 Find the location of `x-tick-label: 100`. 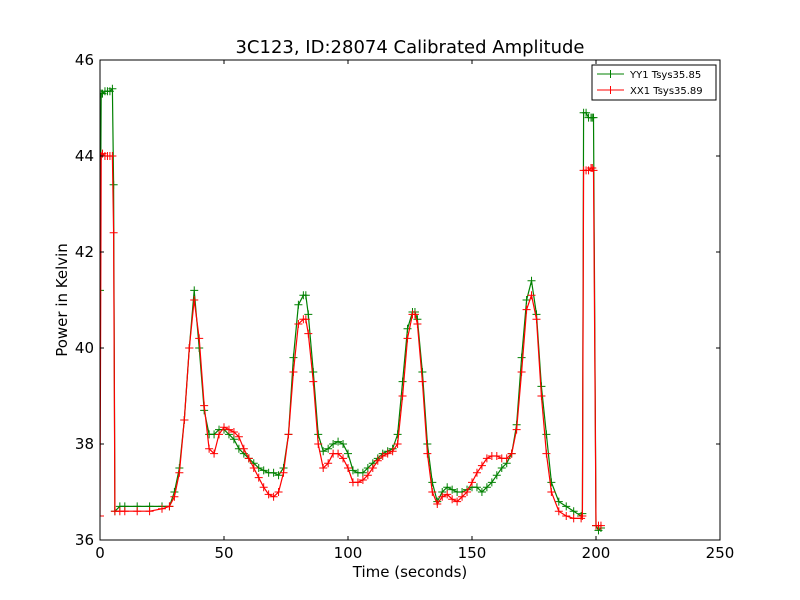

x-tick-label: 100 is located at coordinates (348, 553).